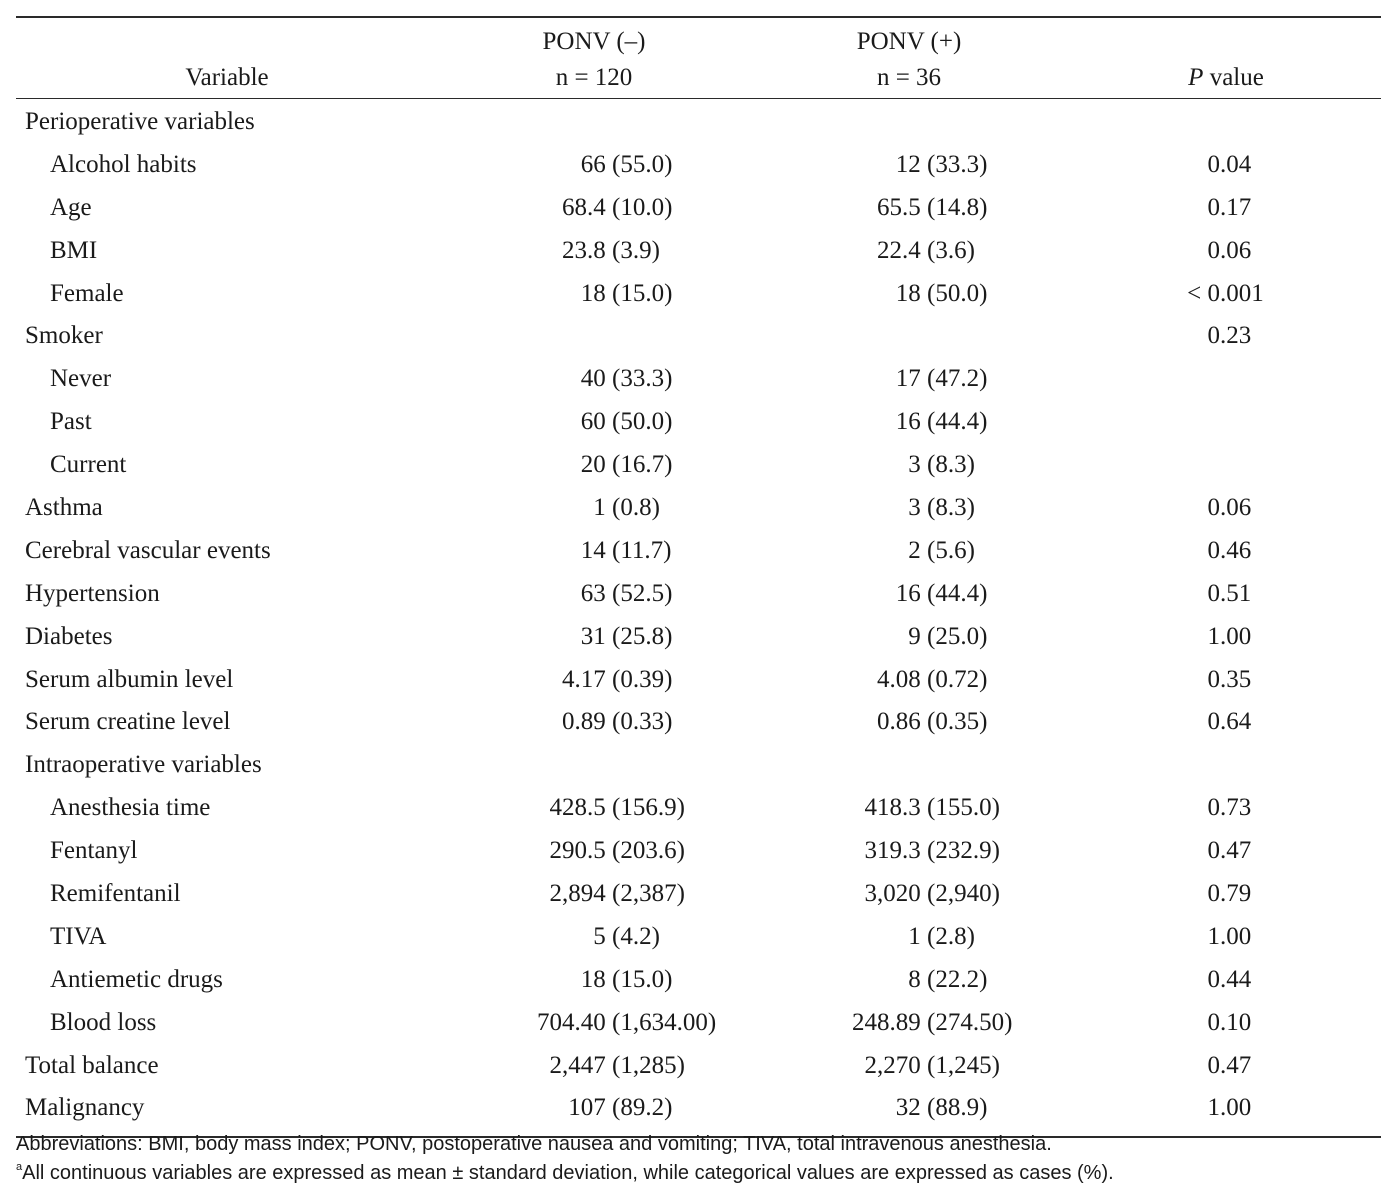  What do you see at coordinates (617, 207) in the screenshot?
I see `row-ponv-negative-value: 68.4 (10.0)` at bounding box center [617, 207].